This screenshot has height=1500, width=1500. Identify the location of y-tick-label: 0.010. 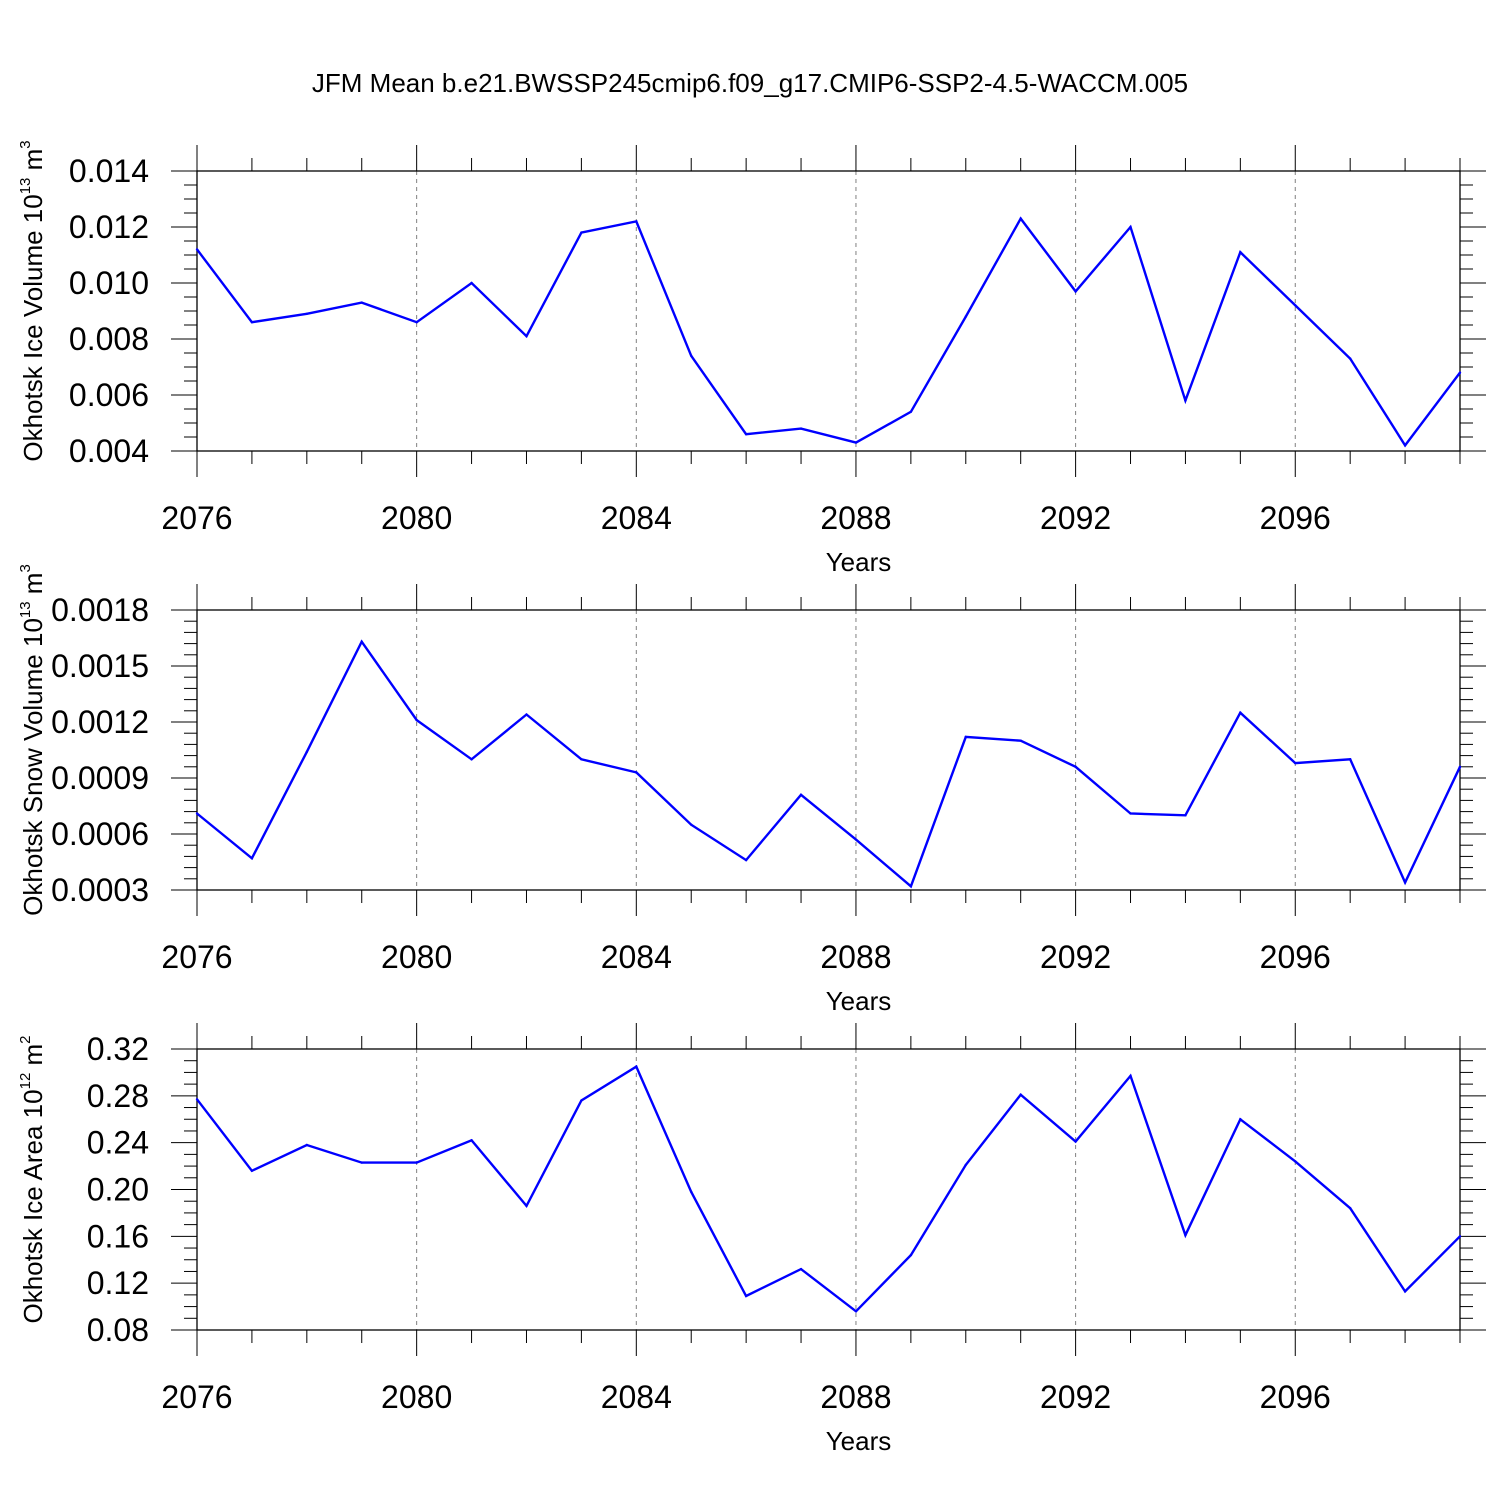
(109, 283).